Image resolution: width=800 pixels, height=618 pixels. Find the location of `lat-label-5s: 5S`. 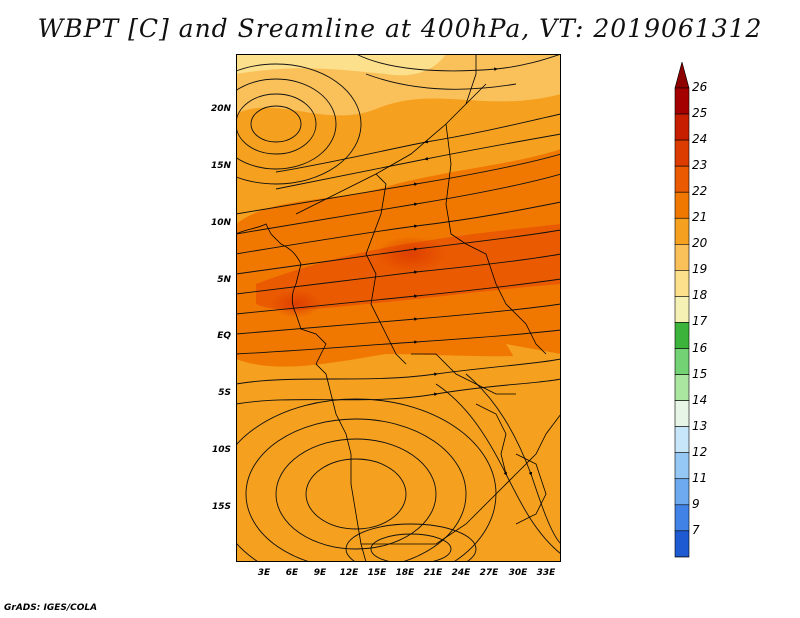

lat-label-5s: 5S is located at coordinates (224, 393).